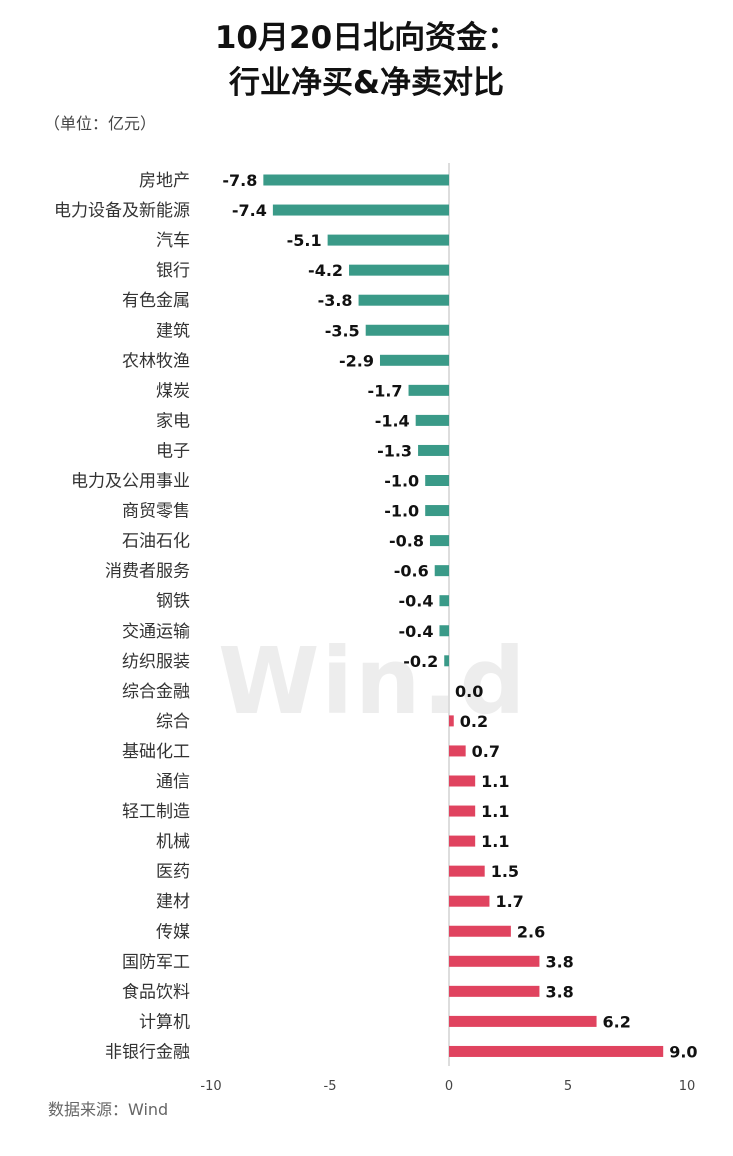  Describe the element at coordinates (156, 662) in the screenshot. I see `category-label: 纺织服装` at that location.